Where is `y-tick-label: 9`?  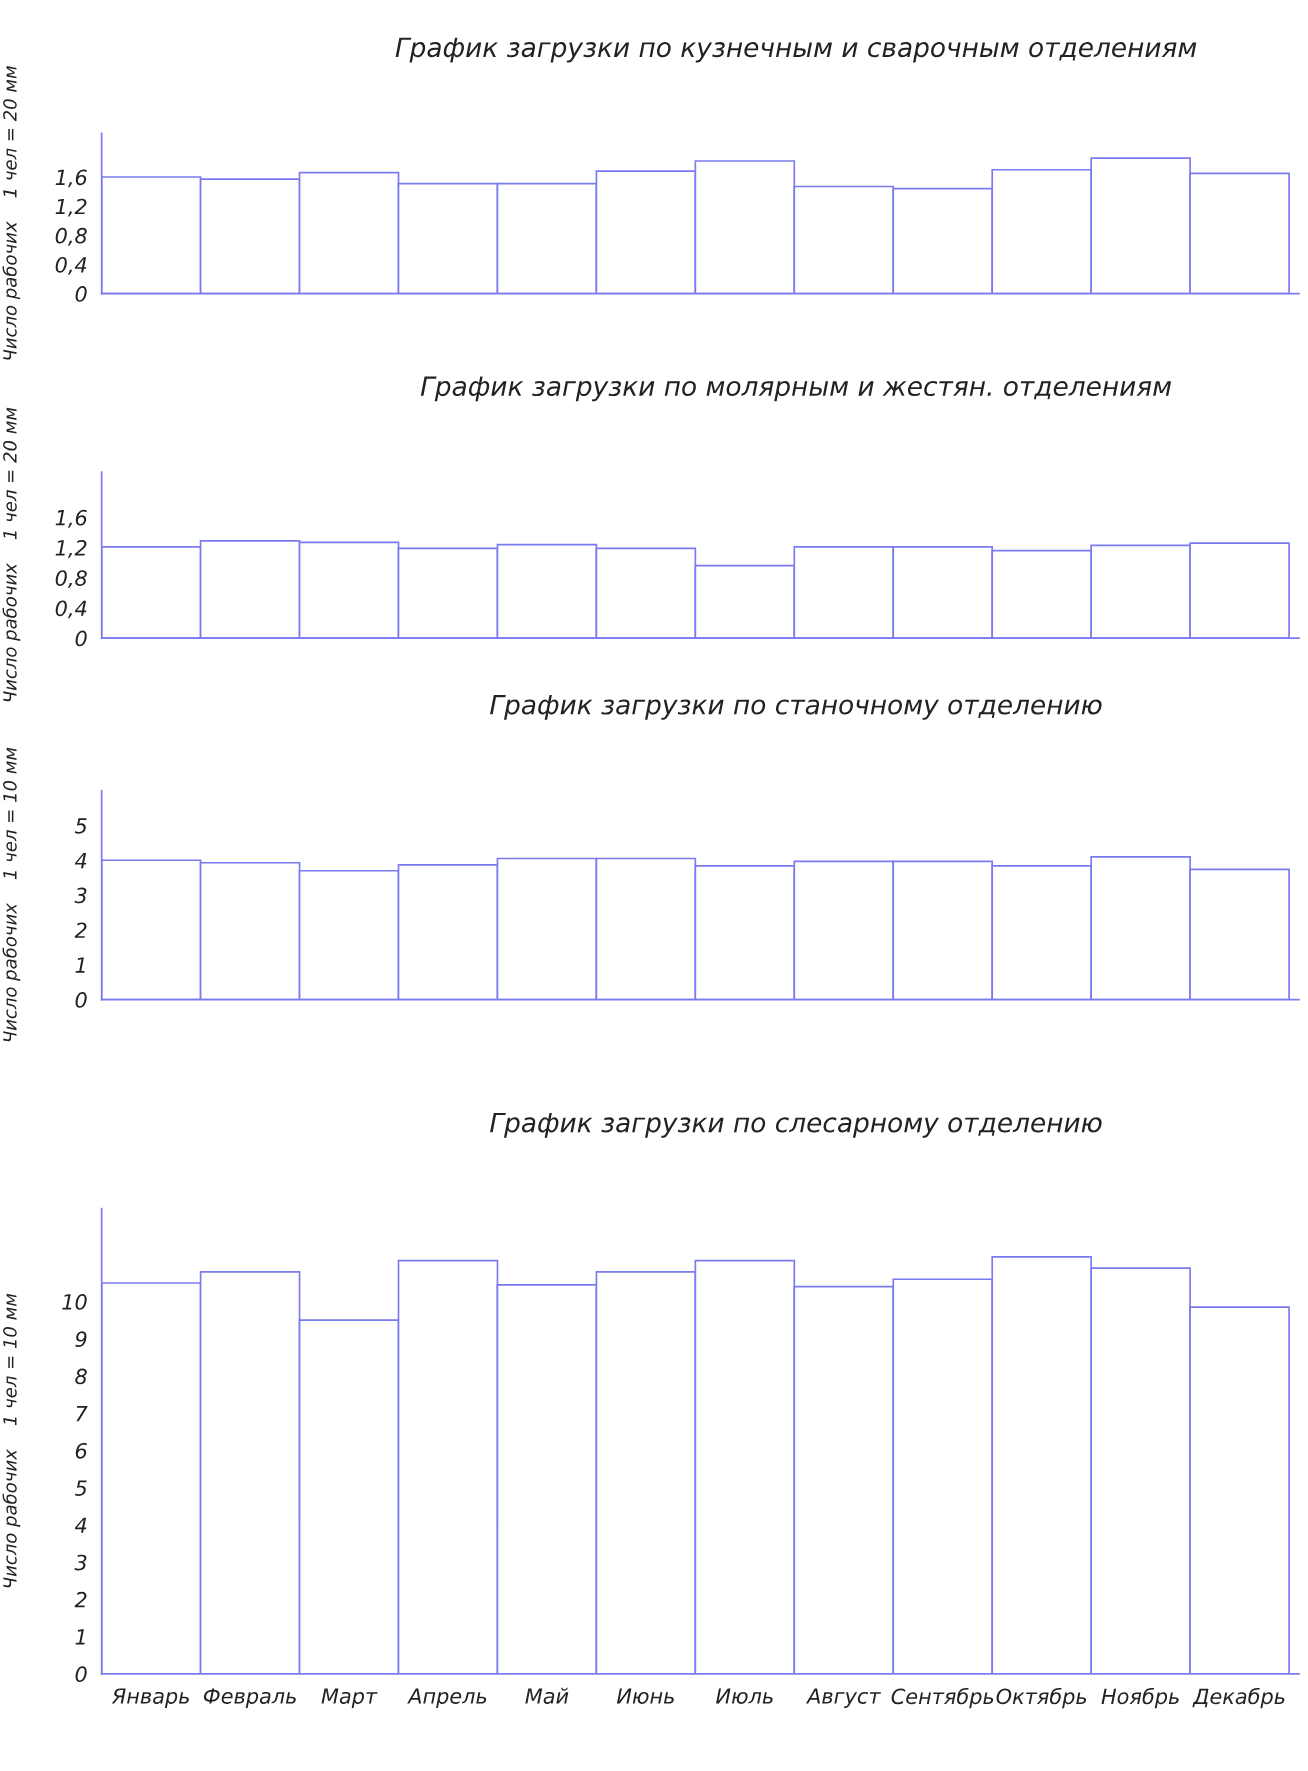
y-tick-label: 9 is located at coordinates (81, 1339).